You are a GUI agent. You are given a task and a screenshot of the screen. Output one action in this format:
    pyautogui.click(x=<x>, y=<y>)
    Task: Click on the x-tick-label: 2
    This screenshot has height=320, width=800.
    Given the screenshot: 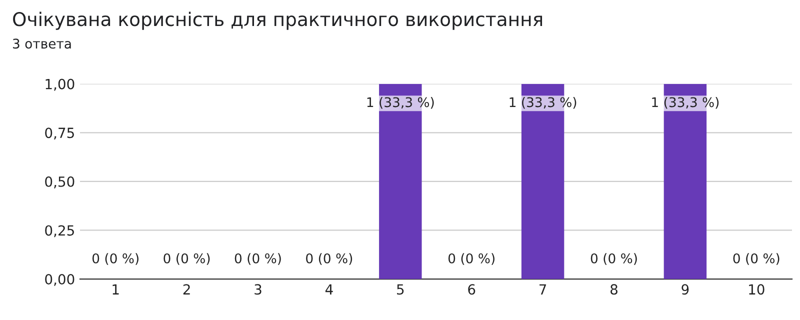 What is the action you would take?
    pyautogui.click(x=186, y=289)
    